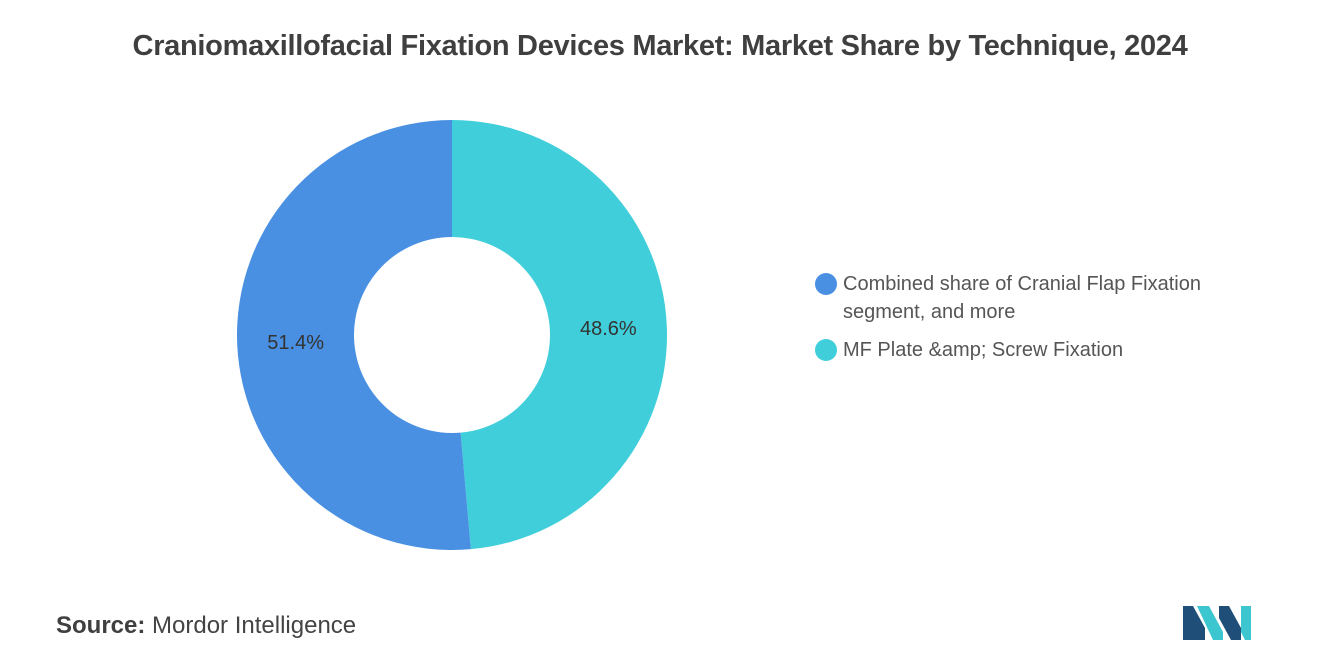 This screenshot has width=1320, height=665. I want to click on source-note: Source: Mordor Intelligence, so click(206, 626).